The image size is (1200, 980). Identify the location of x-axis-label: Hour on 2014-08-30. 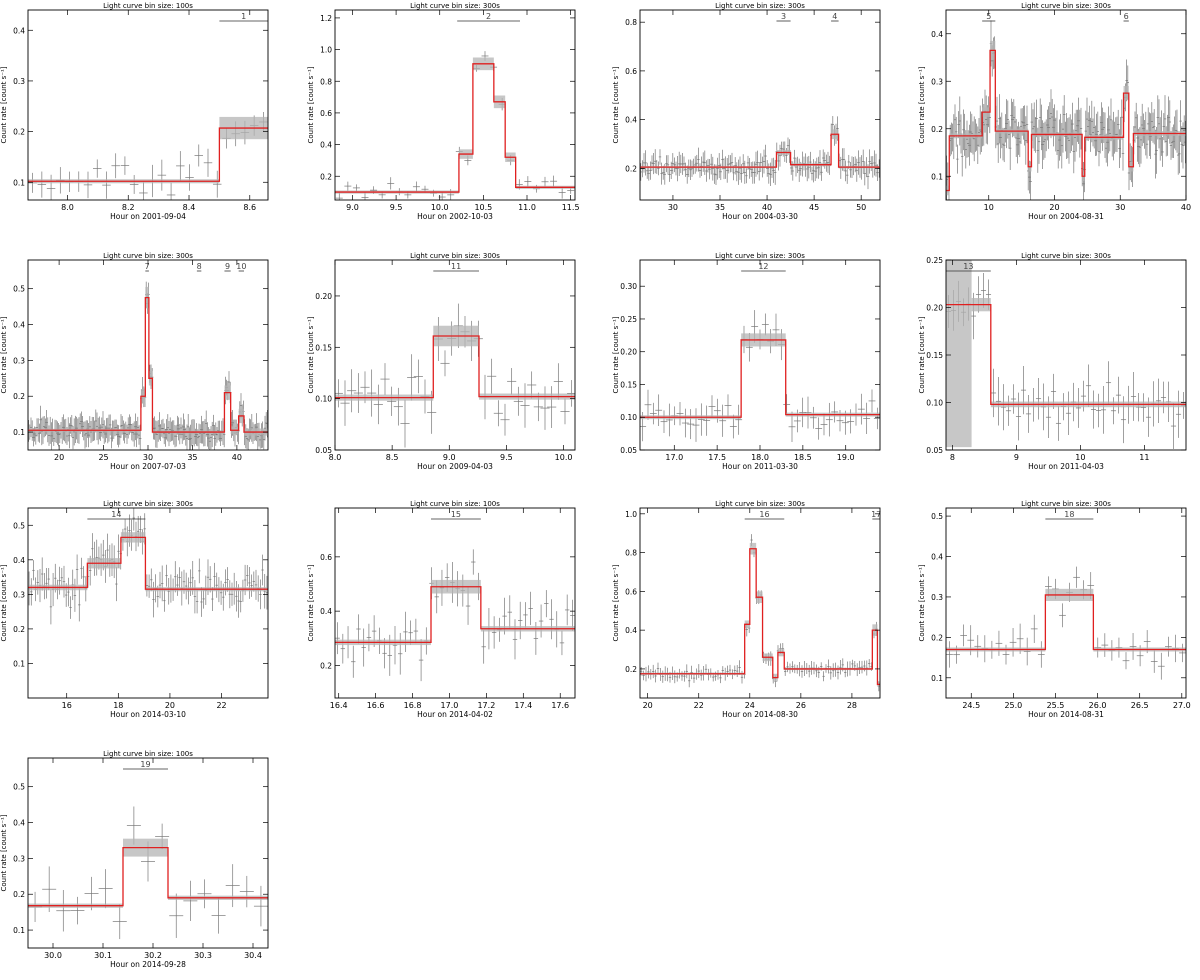
(760, 714).